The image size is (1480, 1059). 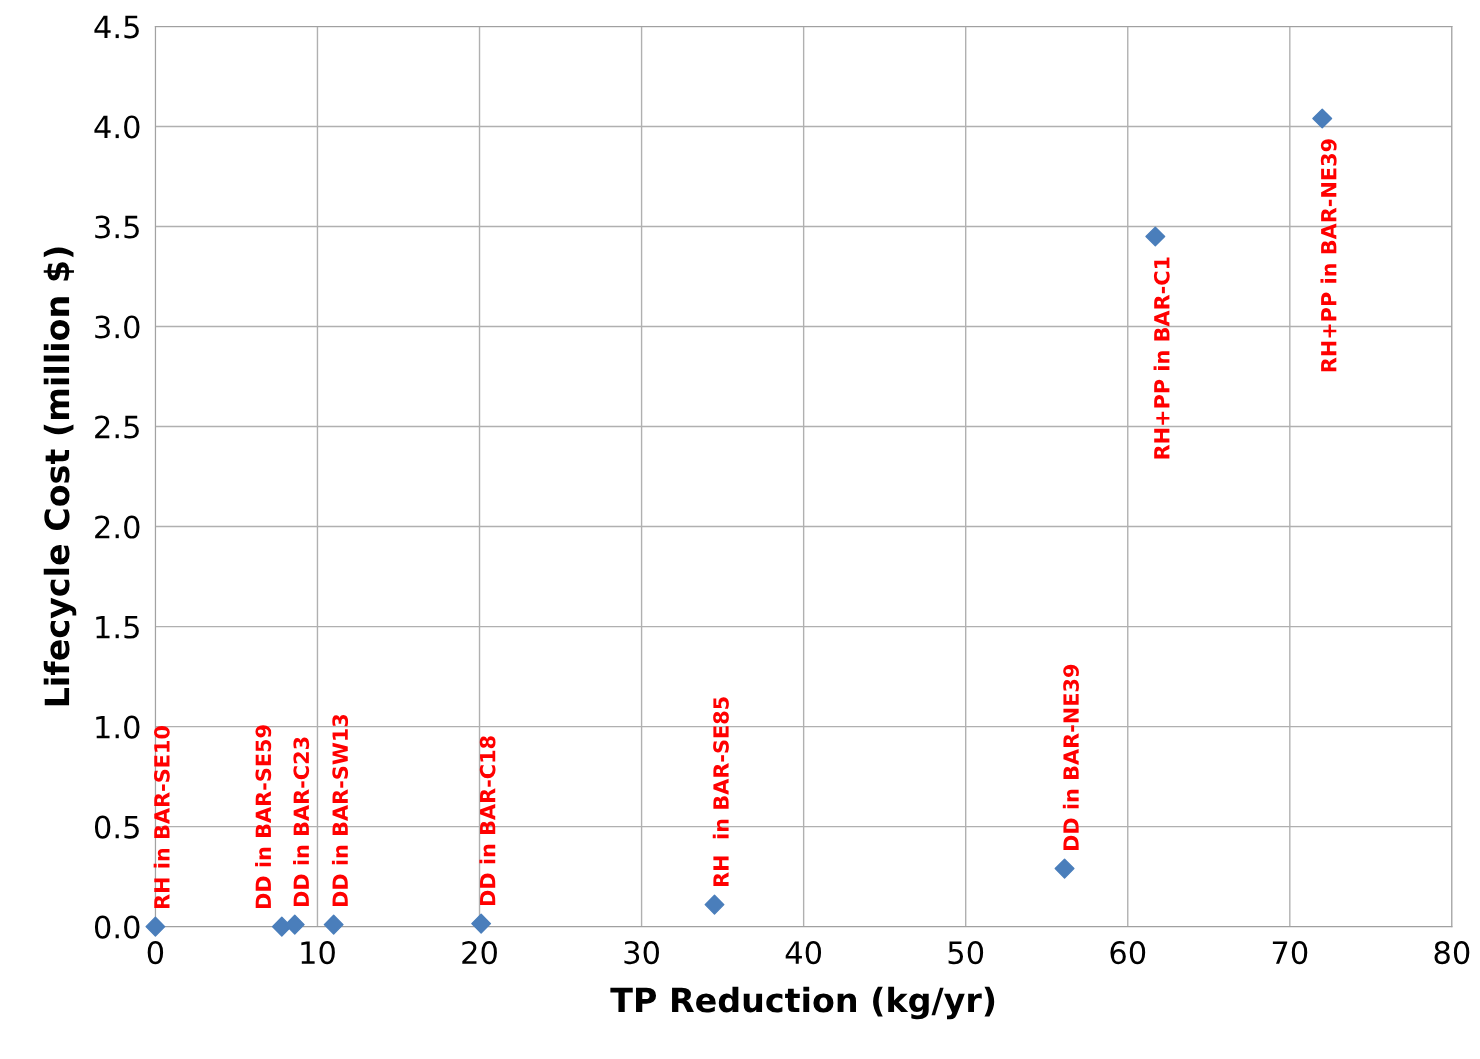 What do you see at coordinates (803, 953) in the screenshot?
I see `x-tick-label: 40` at bounding box center [803, 953].